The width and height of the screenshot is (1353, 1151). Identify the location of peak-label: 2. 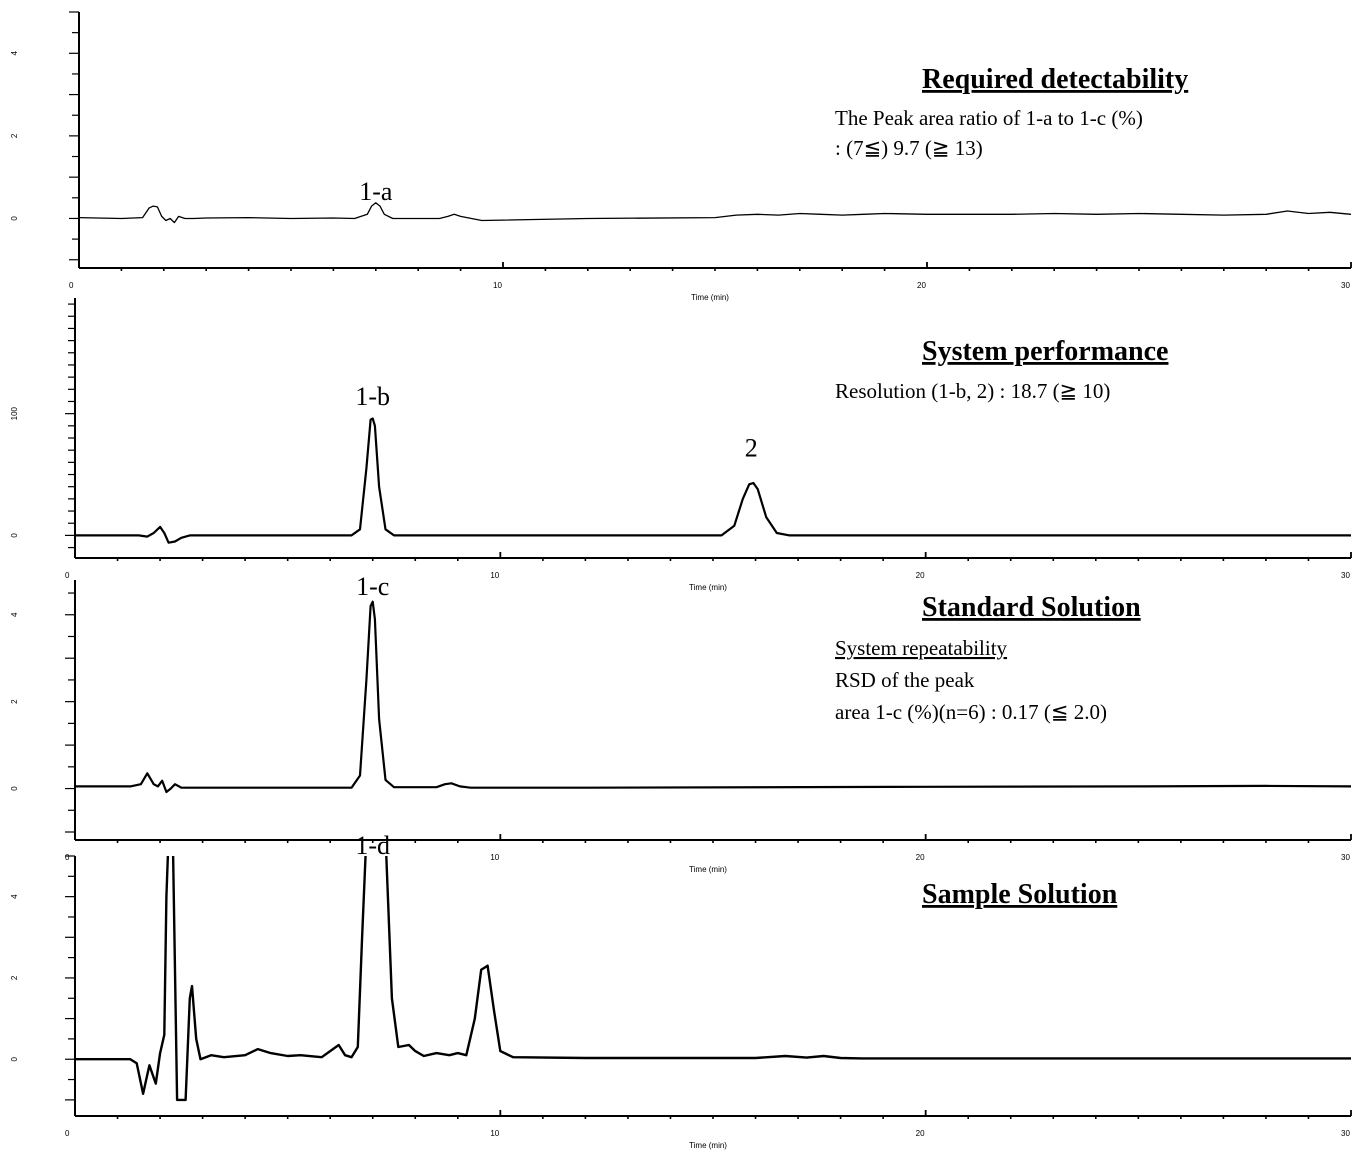
(751, 447).